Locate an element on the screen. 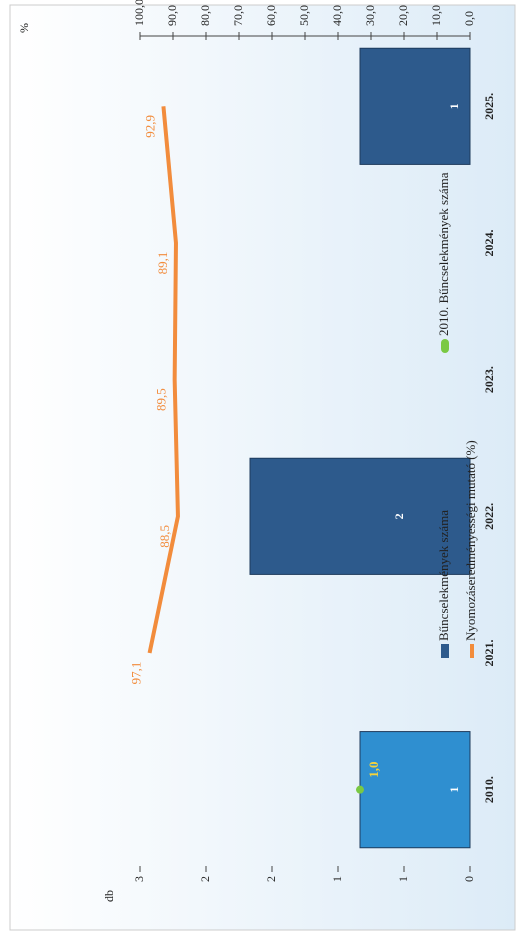  x-tick-label: 2021. is located at coordinates (489, 653).